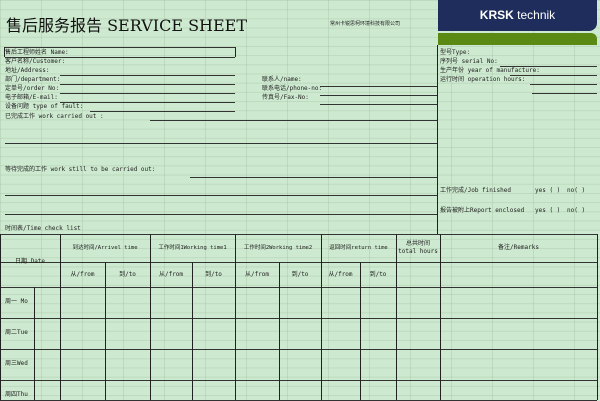  I want to click on logo: KRSK technik, so click(517, 15).